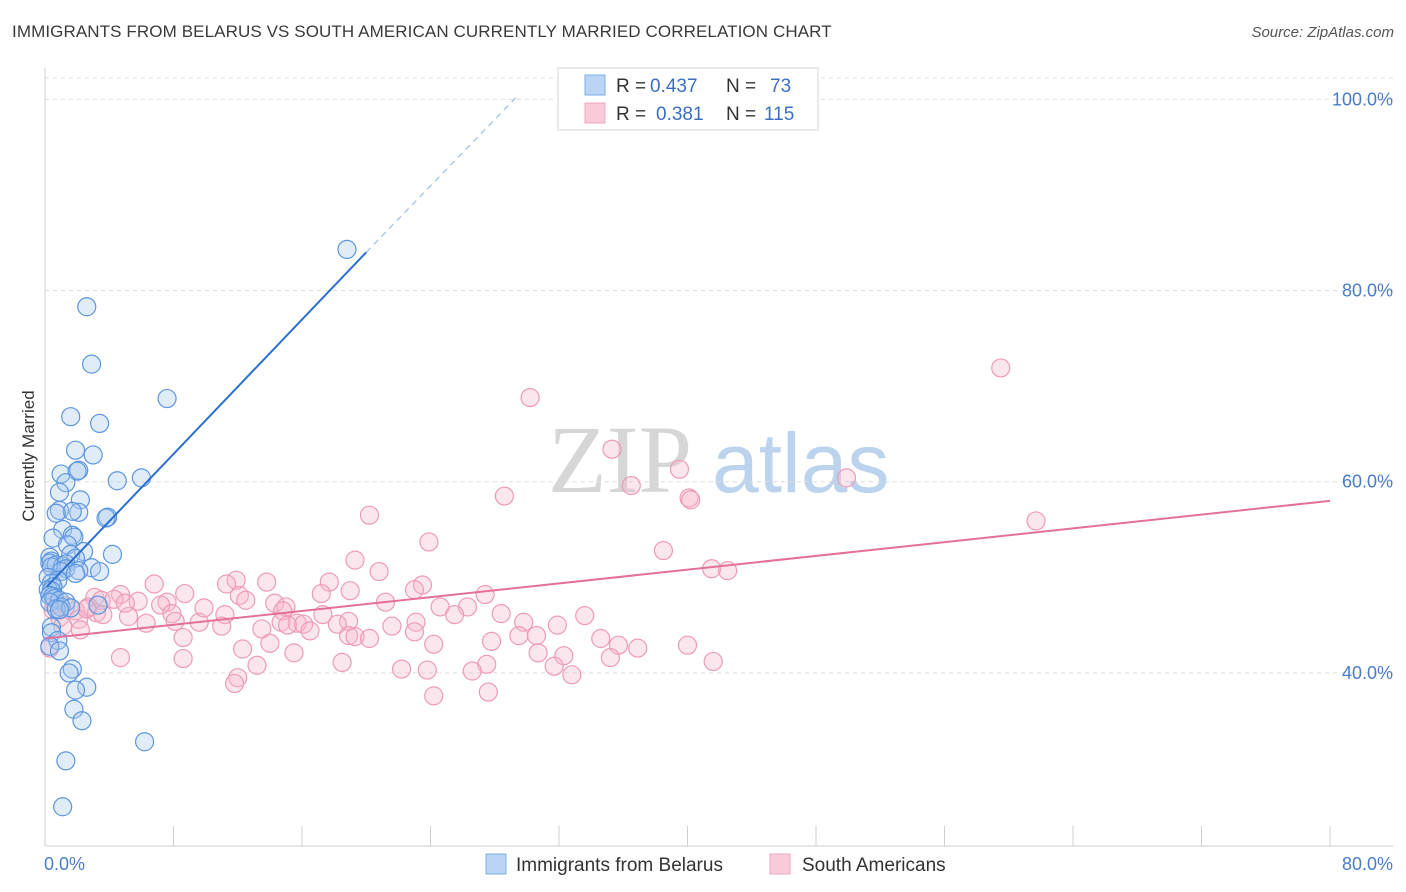 The image size is (1406, 892). Describe the element at coordinates (741, 86) in the screenshot. I see `legend-n-label-blue: N =` at that location.